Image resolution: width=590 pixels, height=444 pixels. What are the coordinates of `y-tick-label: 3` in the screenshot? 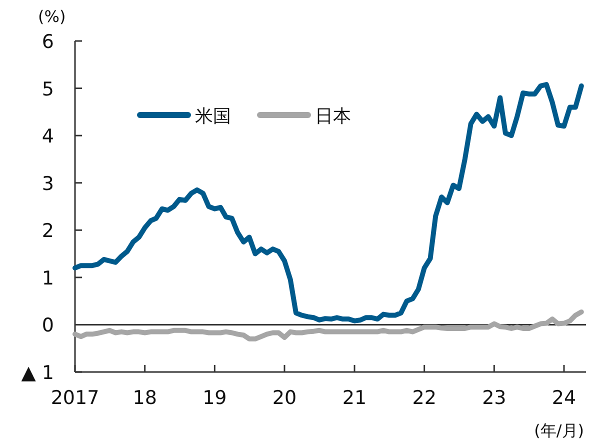 It's located at (48, 183).